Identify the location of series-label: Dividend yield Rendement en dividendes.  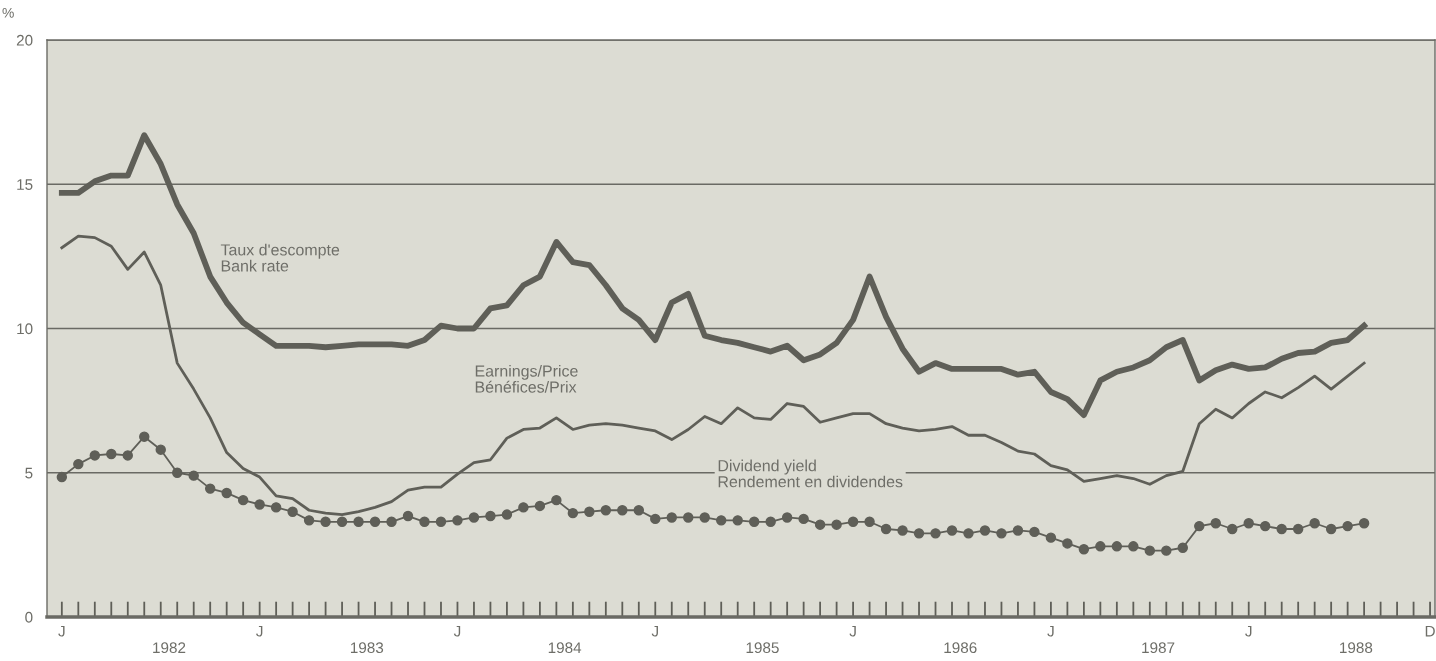
(810, 473).